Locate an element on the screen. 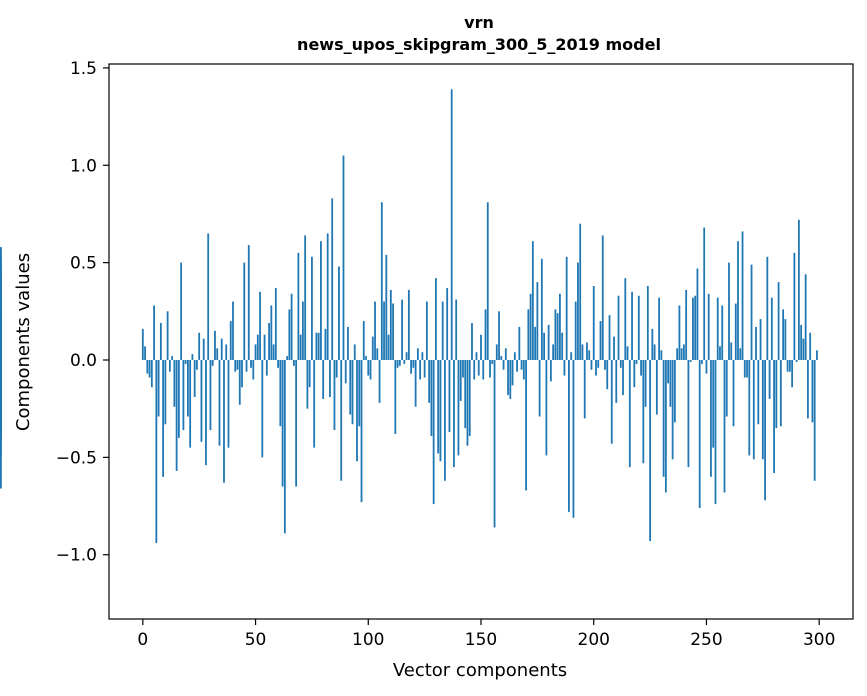 This screenshot has height=696, width=867. y-tick-label: 0.0 is located at coordinates (83, 361).